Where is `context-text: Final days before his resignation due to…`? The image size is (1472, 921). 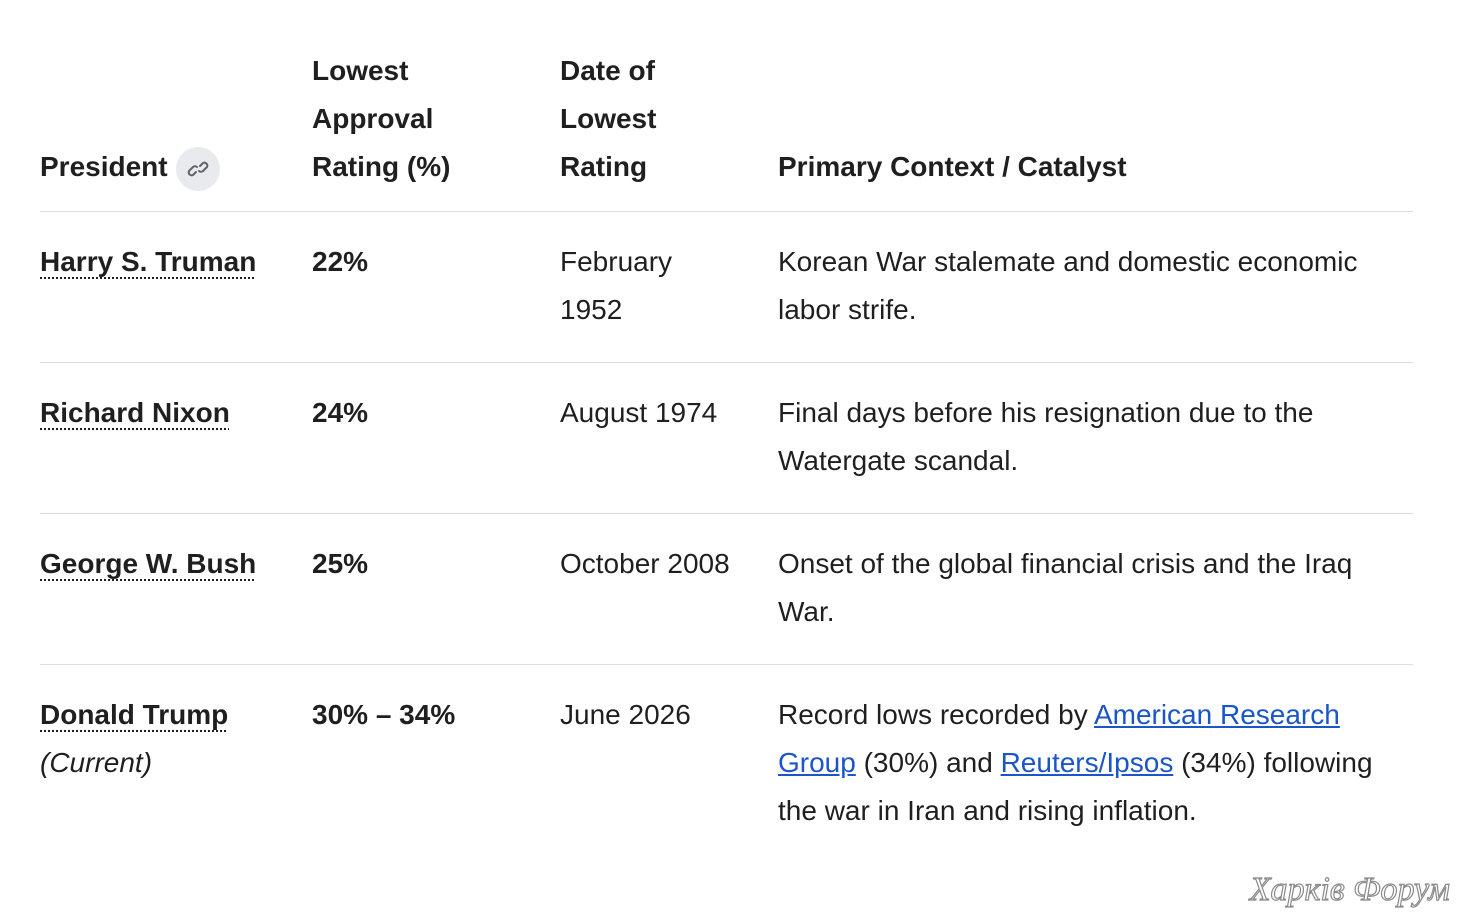 context-text: Final days before his resignation due to… is located at coordinates (1046, 436).